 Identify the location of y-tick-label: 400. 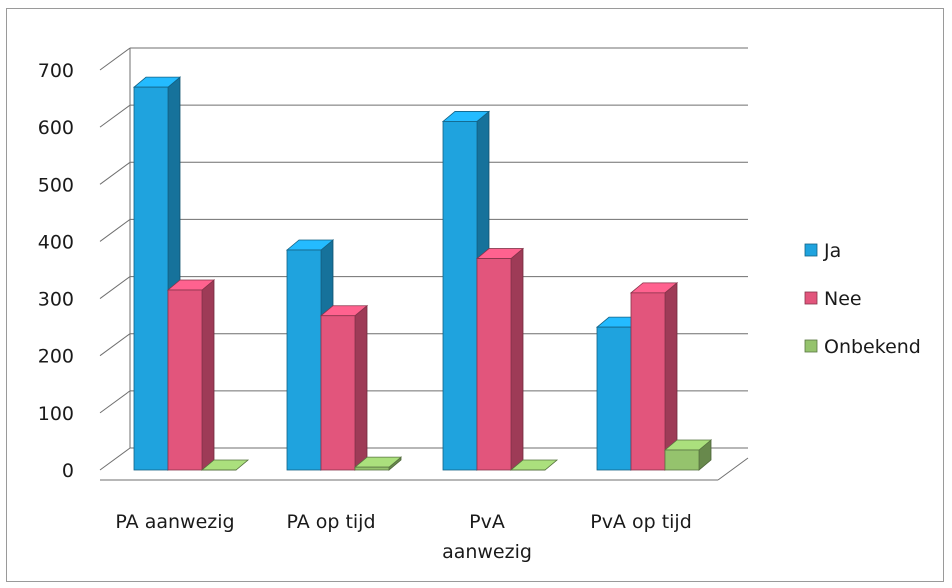
(56, 242).